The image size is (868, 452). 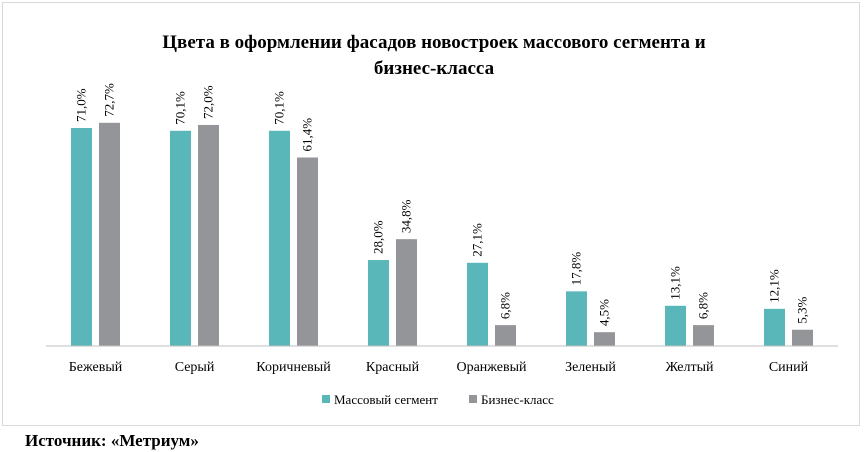 I want to click on data-label-business-1: 72,7%, so click(x=109, y=100).